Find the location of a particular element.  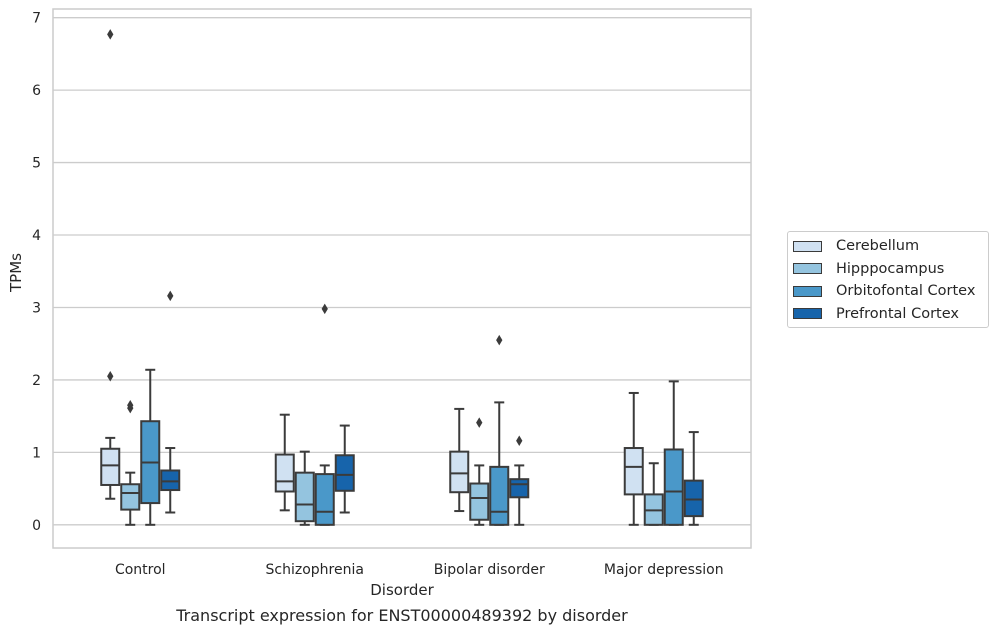

x-tick-label: Control is located at coordinates (140, 570).